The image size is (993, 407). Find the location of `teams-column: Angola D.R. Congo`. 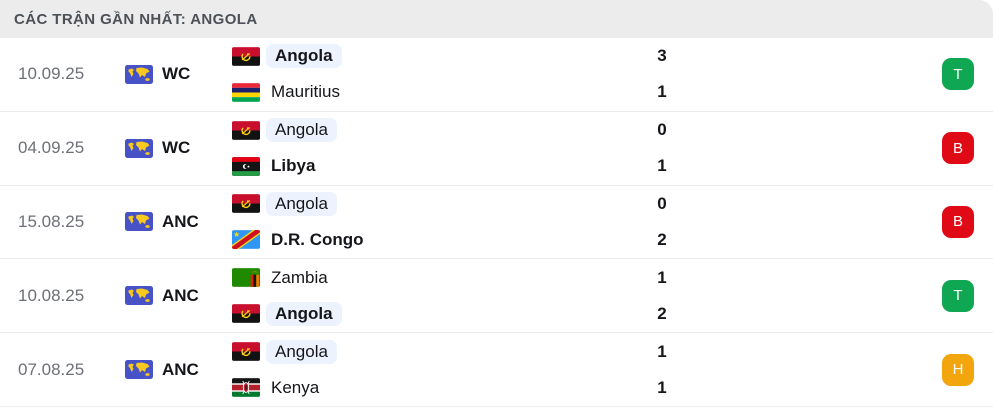

teams-column: Angola D.R. Congo is located at coordinates (439, 222).